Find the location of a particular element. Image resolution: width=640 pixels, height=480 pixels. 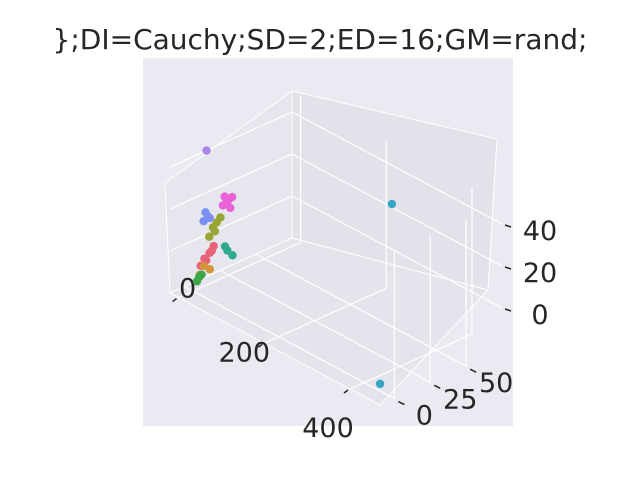

chart-title: };DI=Cauchy;SD=2;ED=16;GM=rand; is located at coordinates (320, 39).